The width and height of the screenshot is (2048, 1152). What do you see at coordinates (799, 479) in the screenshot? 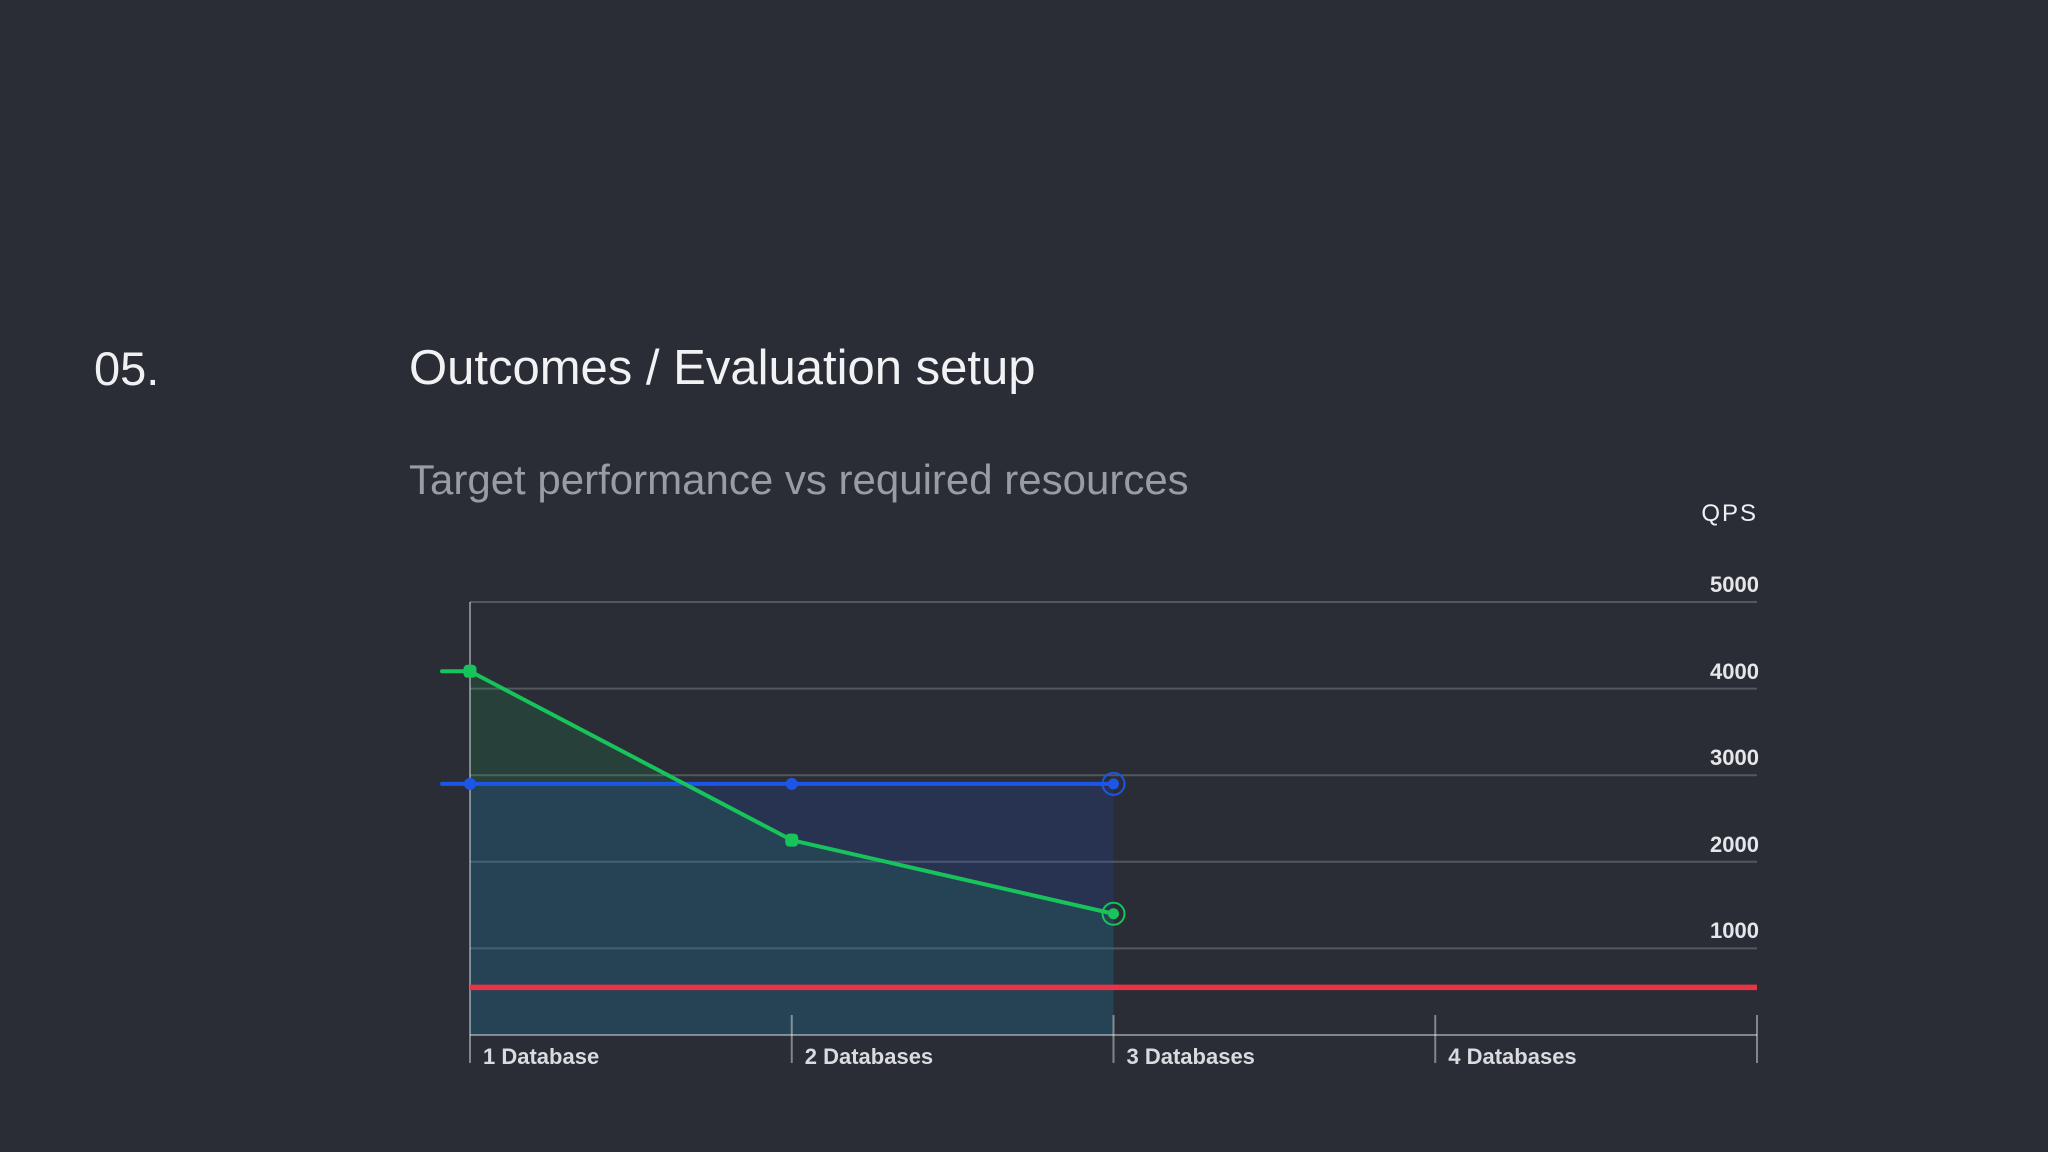
I see `slide-subtitle: Target performance vs required resources` at bounding box center [799, 479].